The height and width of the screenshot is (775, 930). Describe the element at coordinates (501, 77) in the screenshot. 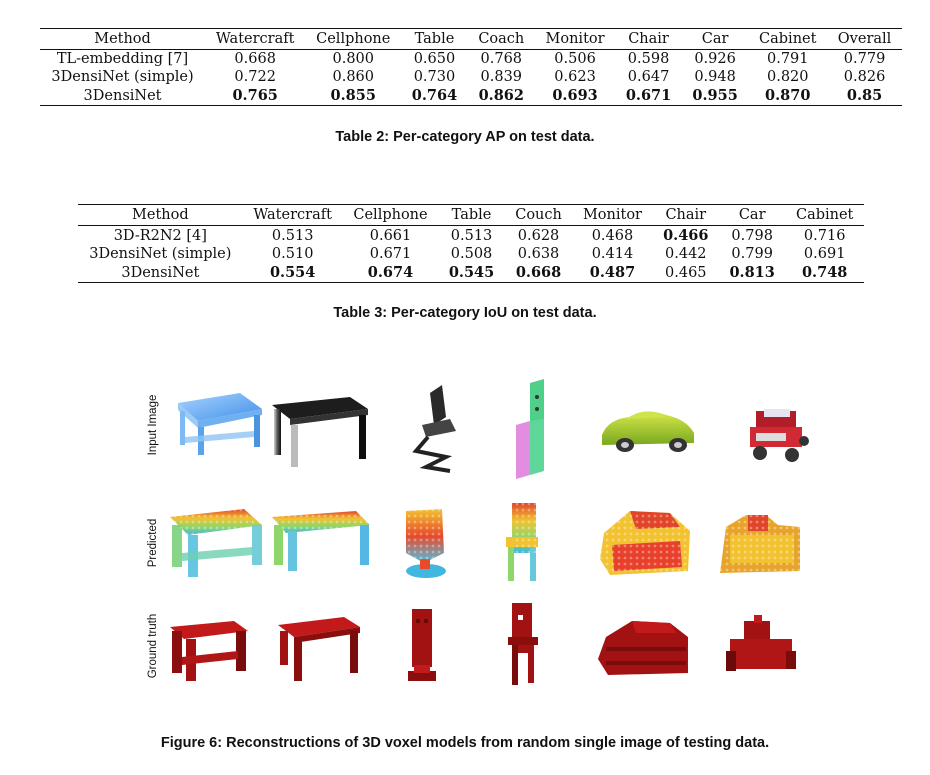

I see `value-cell: 0.839` at that location.